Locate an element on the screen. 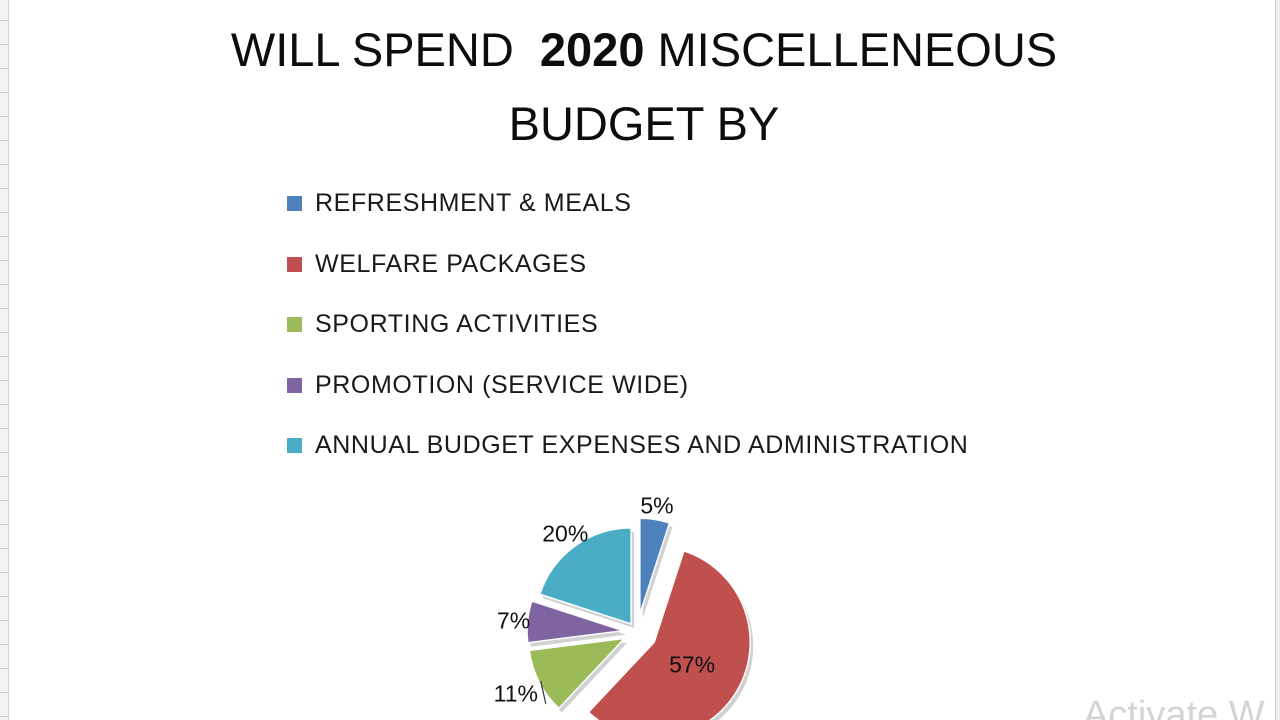 Image resolution: width=1280 pixels, height=720 pixels. legend-label: REFRESHMENT & MEALS is located at coordinates (473, 203).